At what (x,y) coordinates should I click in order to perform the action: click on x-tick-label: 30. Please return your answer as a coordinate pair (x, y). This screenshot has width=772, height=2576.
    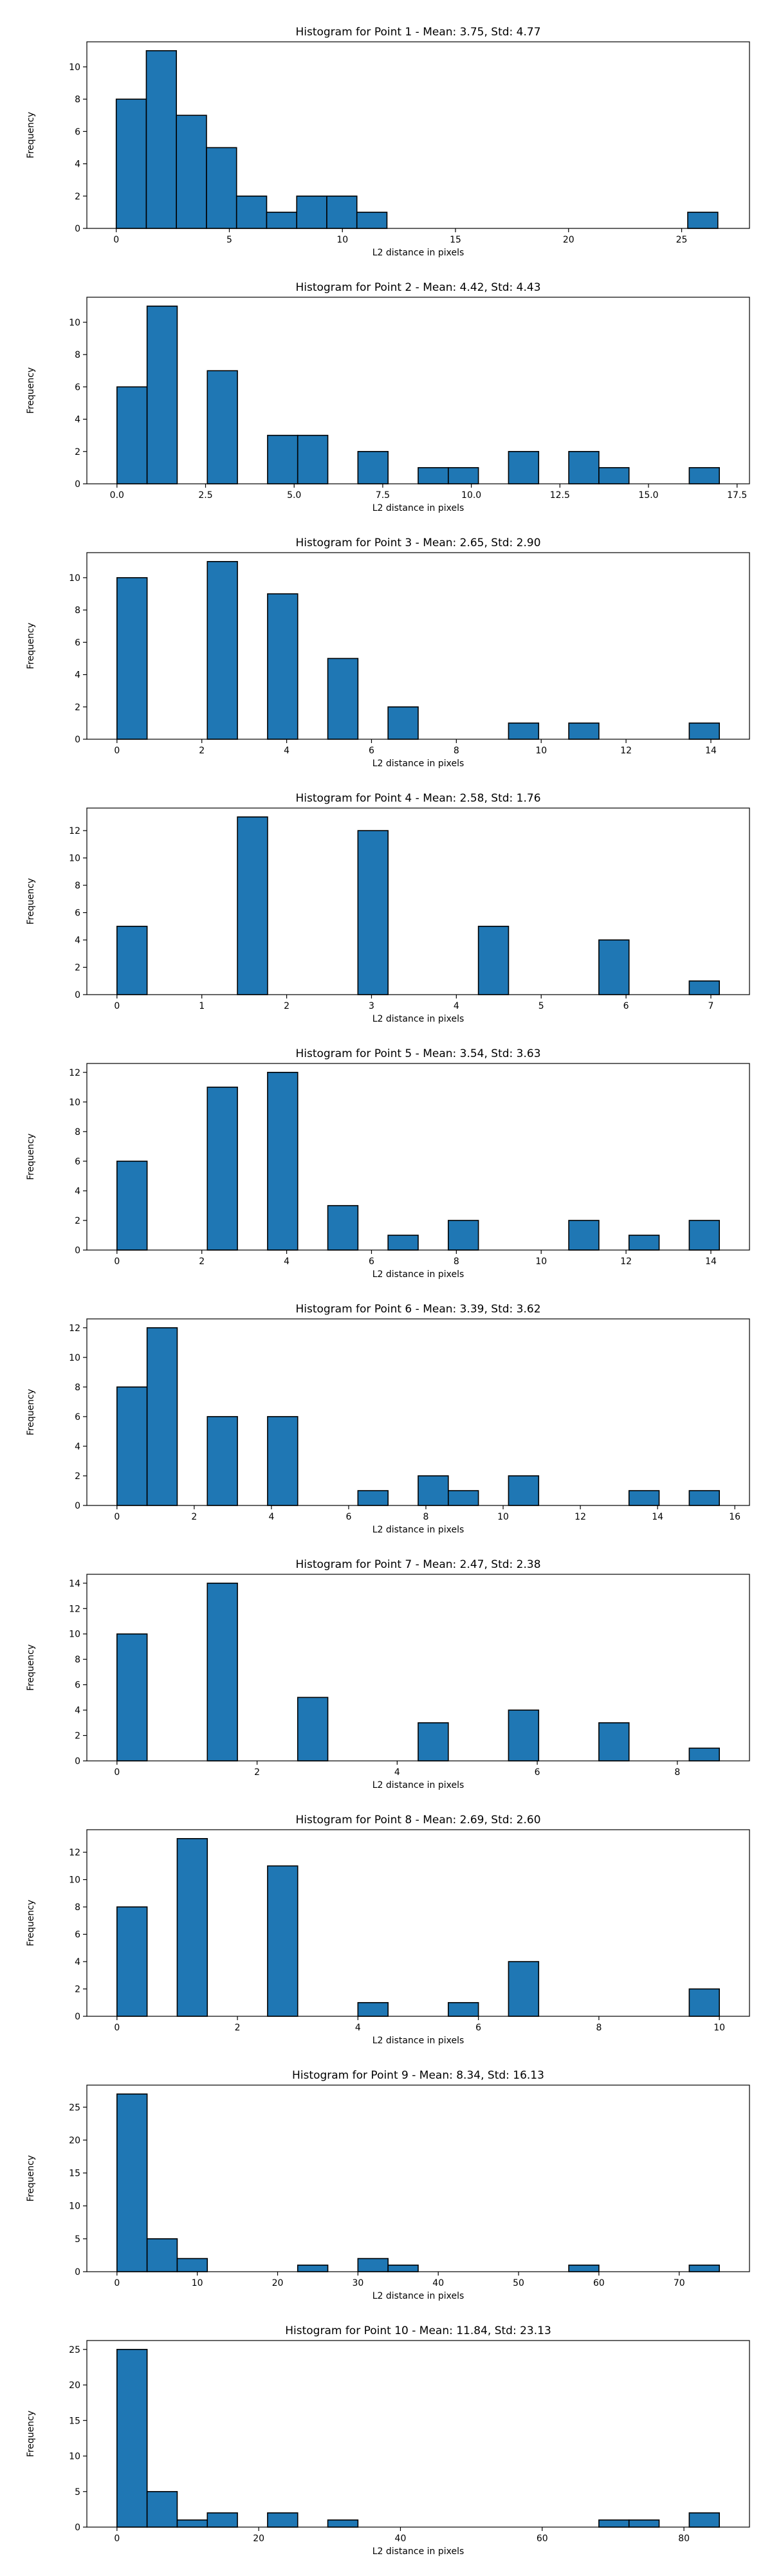
    Looking at the image, I should click on (357, 2283).